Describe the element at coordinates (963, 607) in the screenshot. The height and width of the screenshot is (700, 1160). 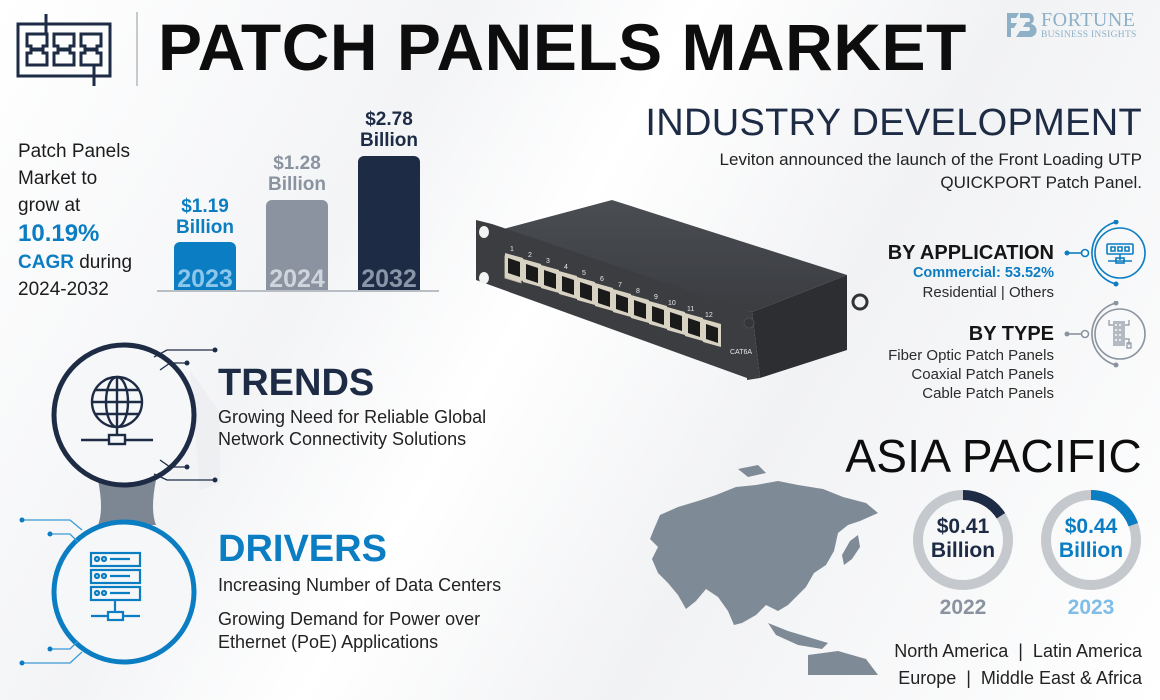
I see `donut-year: 2022` at that location.